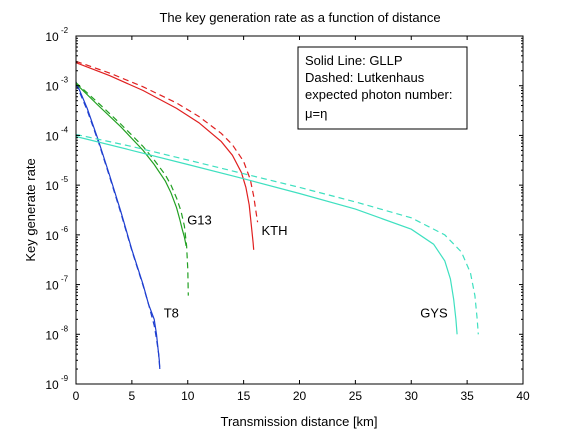 The width and height of the screenshot is (582, 438). Describe the element at coordinates (188, 396) in the screenshot. I see `x-tick-label: 10` at that location.